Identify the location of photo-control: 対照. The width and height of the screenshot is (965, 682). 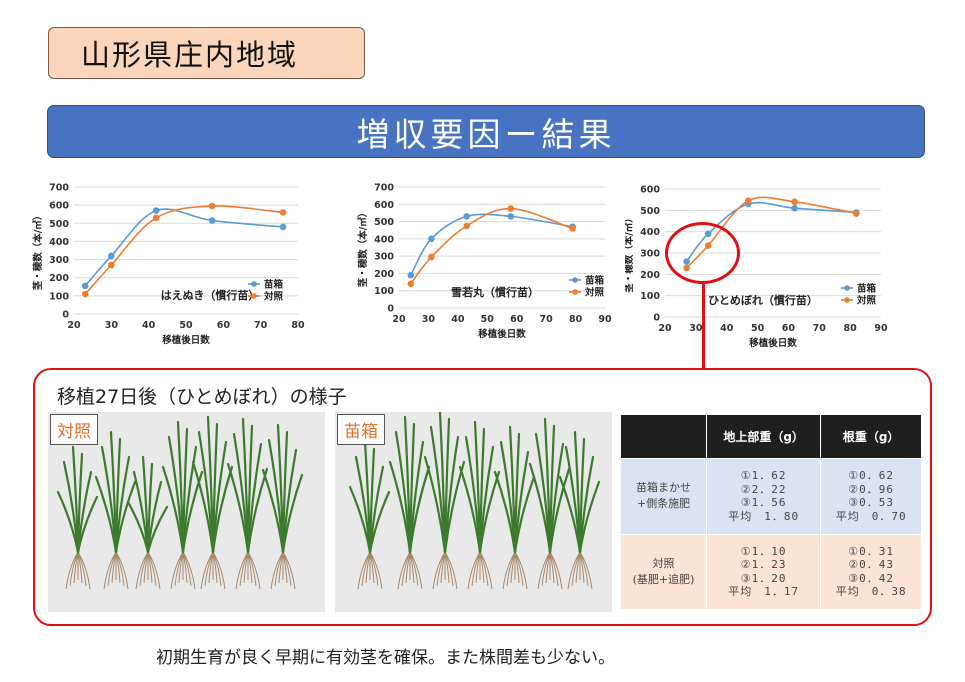
(186, 512).